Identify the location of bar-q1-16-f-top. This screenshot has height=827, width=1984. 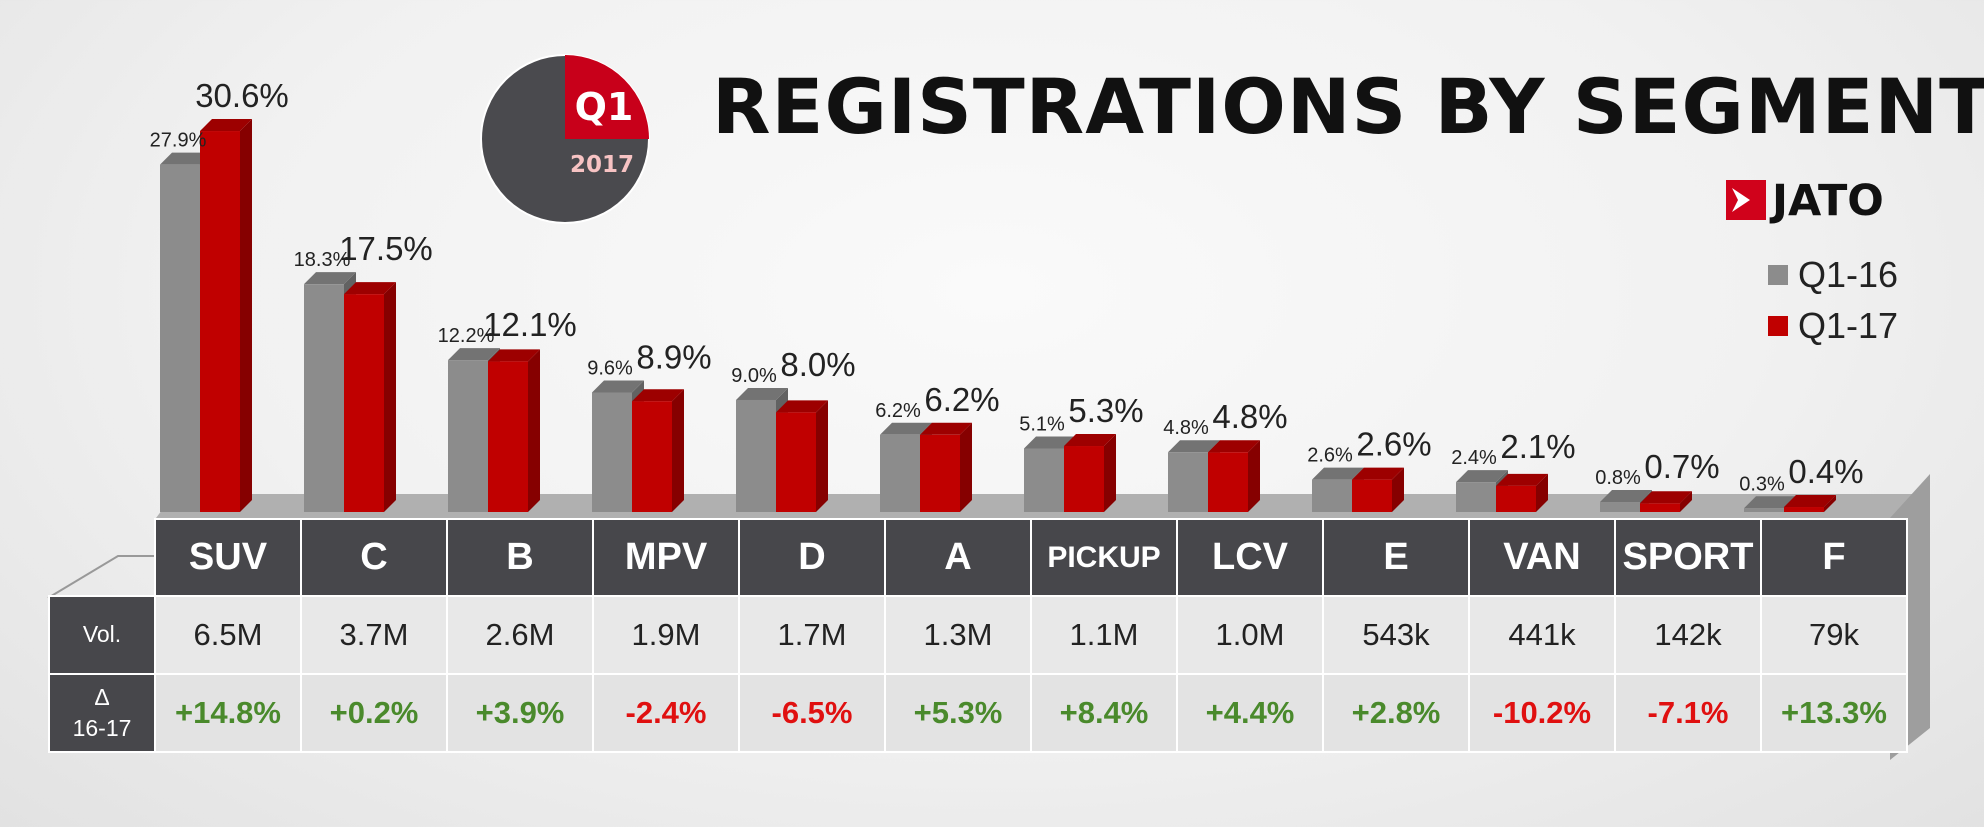
(1770, 502).